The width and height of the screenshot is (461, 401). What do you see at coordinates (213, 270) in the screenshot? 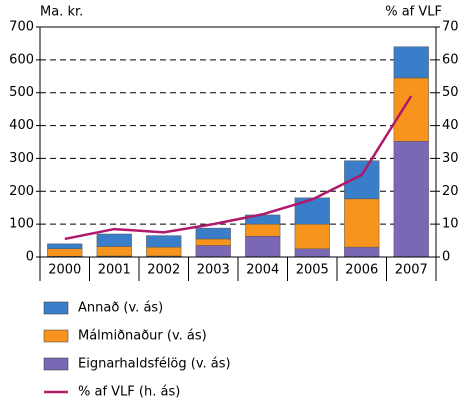
I see `x-tick-label: 2003` at bounding box center [213, 270].